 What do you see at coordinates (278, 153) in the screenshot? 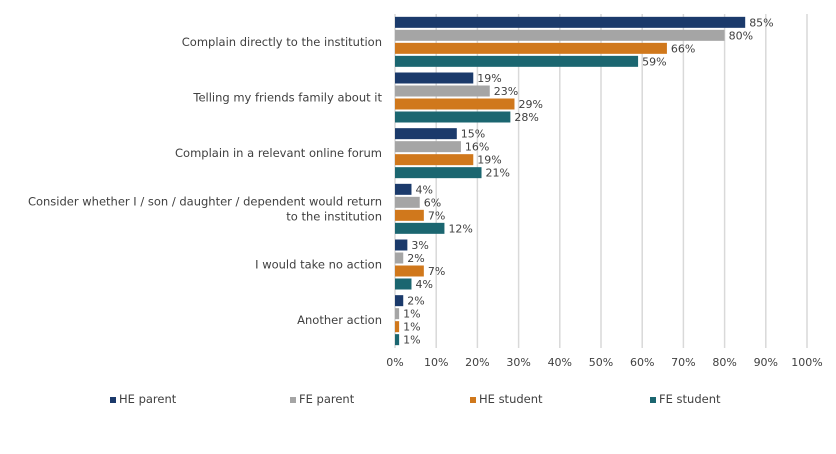
I see `category-label: Complain in a relevant online forum` at bounding box center [278, 153].